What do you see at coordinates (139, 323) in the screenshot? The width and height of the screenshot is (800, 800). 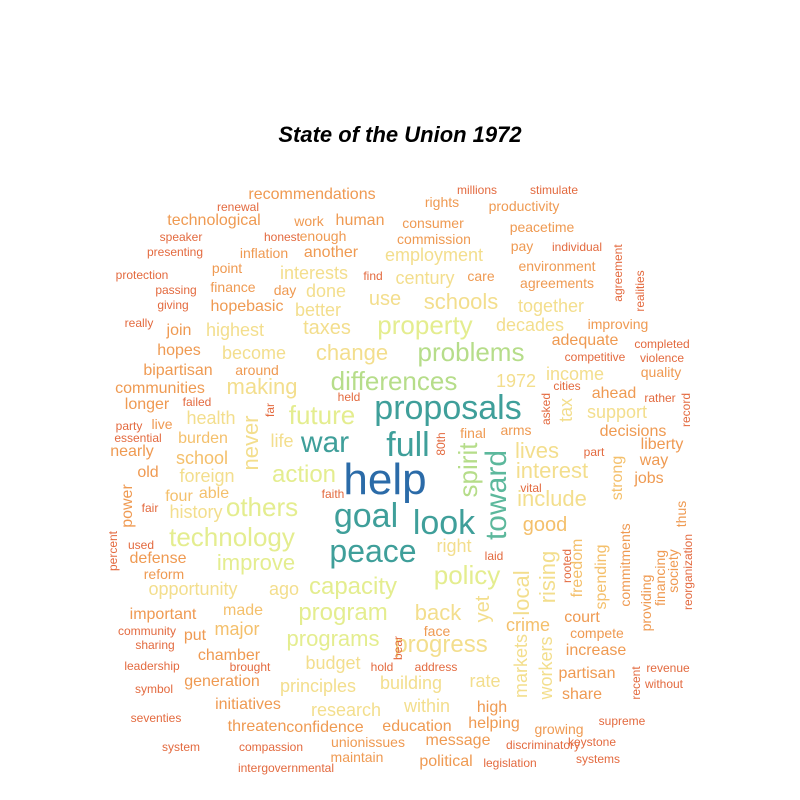 I see `cloud-word: really` at bounding box center [139, 323].